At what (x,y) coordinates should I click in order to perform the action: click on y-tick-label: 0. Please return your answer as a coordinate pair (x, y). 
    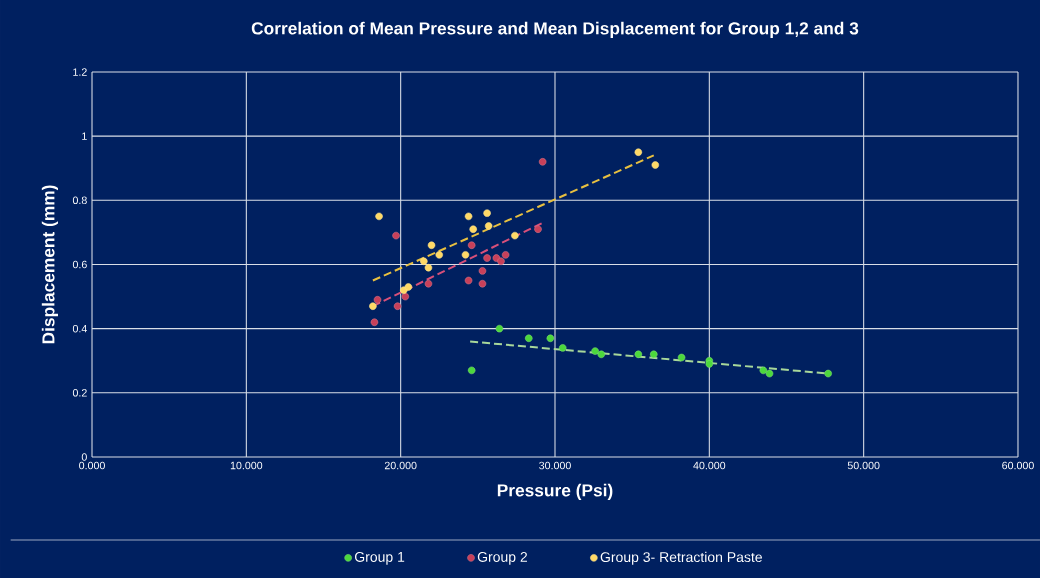
    Looking at the image, I should click on (84, 457).